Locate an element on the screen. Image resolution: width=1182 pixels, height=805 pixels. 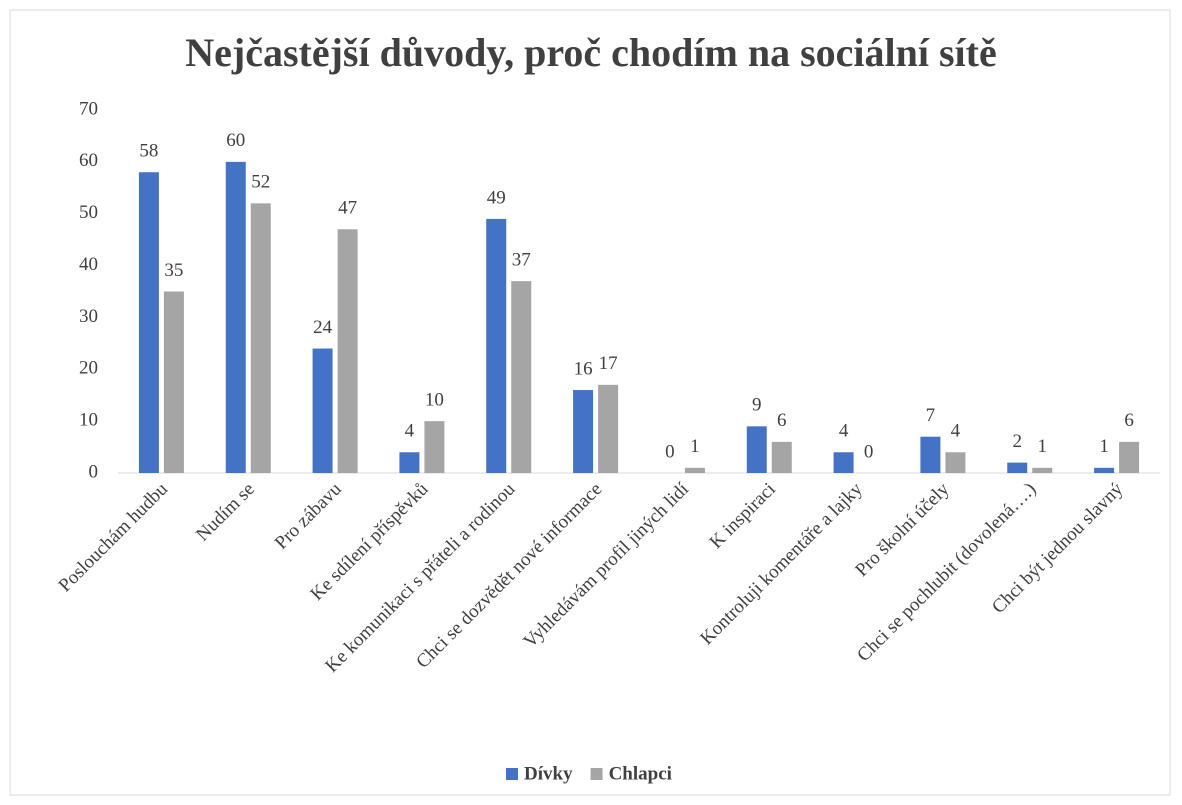
data-label: 58 is located at coordinates (148, 151).